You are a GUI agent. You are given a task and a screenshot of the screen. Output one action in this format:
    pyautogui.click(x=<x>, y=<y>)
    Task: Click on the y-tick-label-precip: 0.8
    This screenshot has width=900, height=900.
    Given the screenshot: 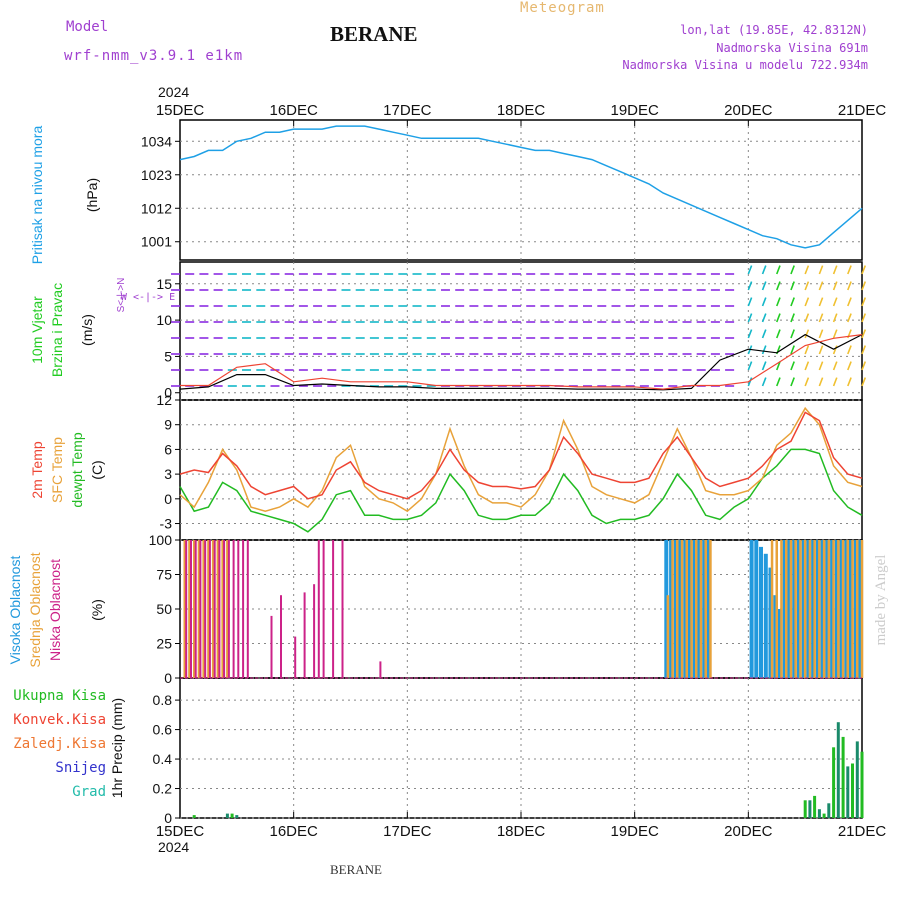 What is the action you would take?
    pyautogui.click(x=163, y=700)
    